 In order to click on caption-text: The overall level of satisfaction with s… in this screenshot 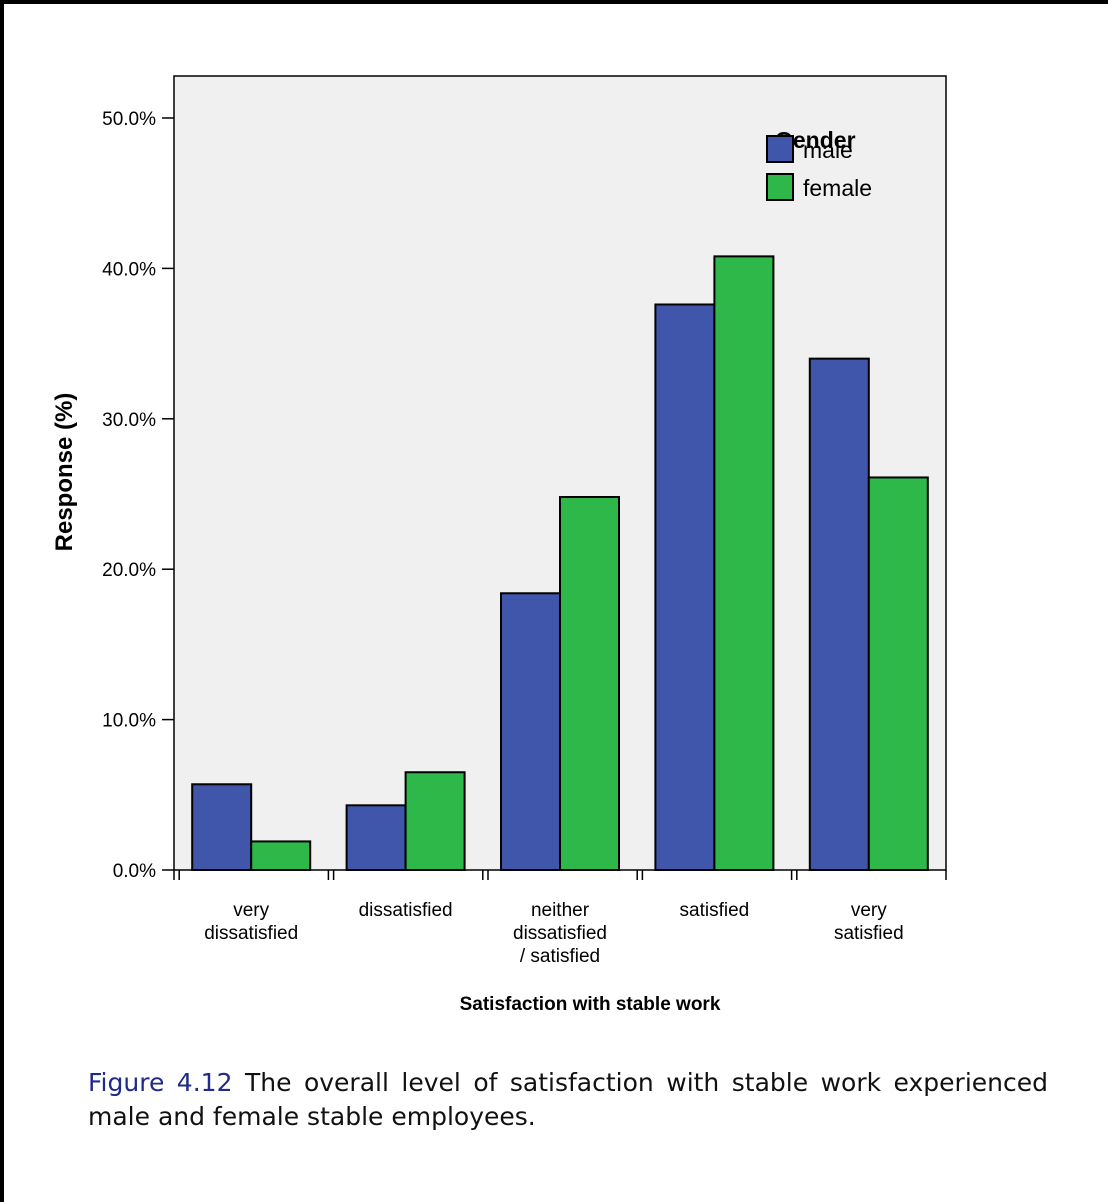, I will do `click(568, 1099)`.